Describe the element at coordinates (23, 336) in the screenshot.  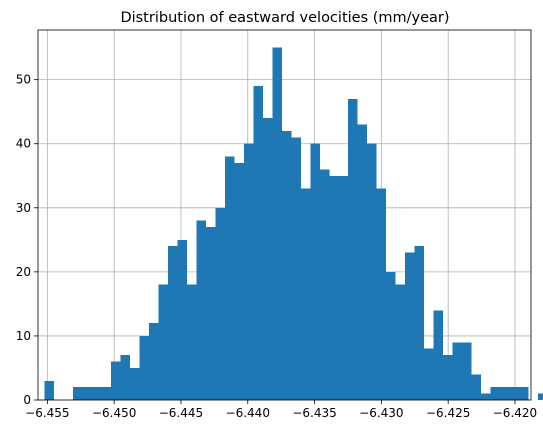
I see `y-tick-label: 10` at that location.